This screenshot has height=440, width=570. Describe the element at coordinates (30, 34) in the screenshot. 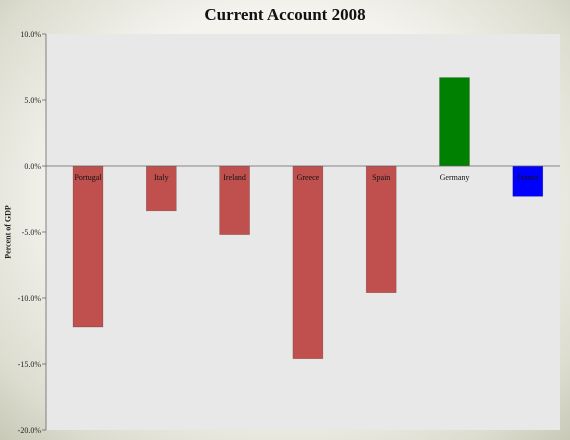

I see `y-tick-label: 10.0%` at that location.